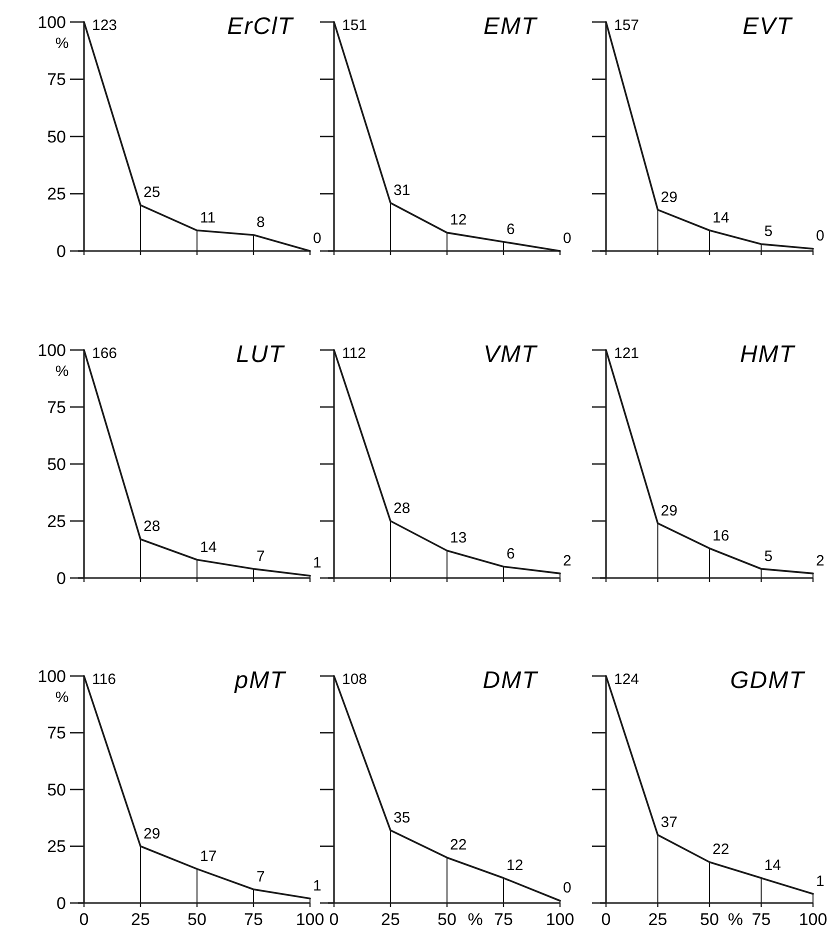 This screenshot has height=939, width=832. What do you see at coordinates (402, 190) in the screenshot?
I see `annotation: 31` at bounding box center [402, 190].